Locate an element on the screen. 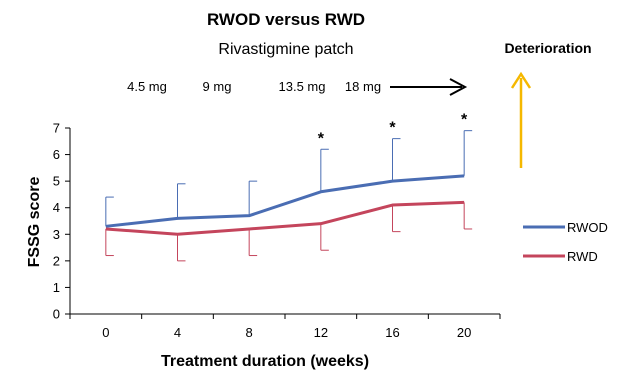 Image resolution: width=623 pixels, height=375 pixels. y-axis-label: FSSG score is located at coordinates (34, 222).